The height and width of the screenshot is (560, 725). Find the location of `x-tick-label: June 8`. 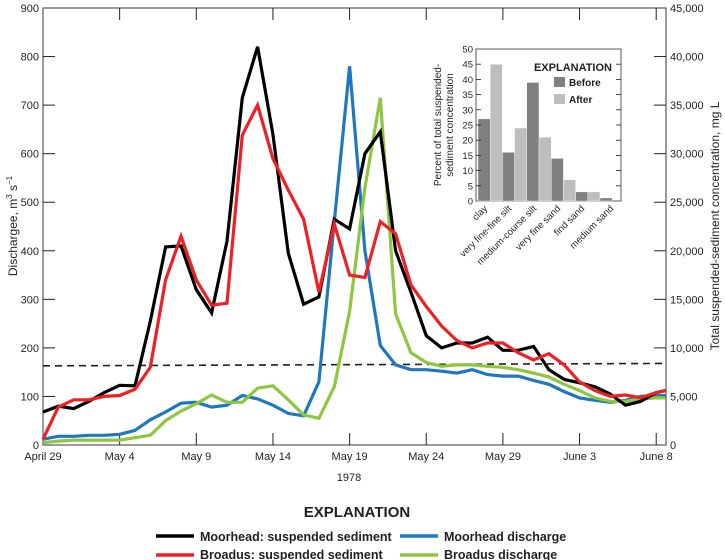

x-tick-label: June 8 is located at coordinates (656, 457).